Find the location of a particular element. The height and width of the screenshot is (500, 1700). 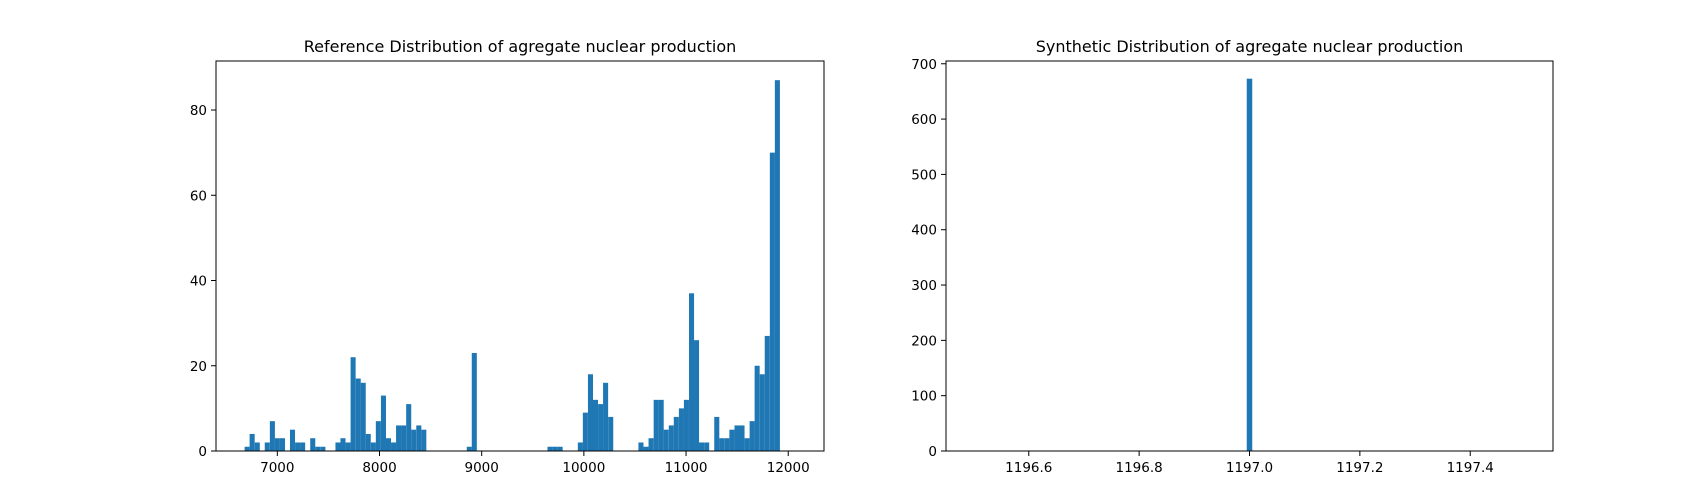

x-tick-label: 10000 is located at coordinates (583, 468).